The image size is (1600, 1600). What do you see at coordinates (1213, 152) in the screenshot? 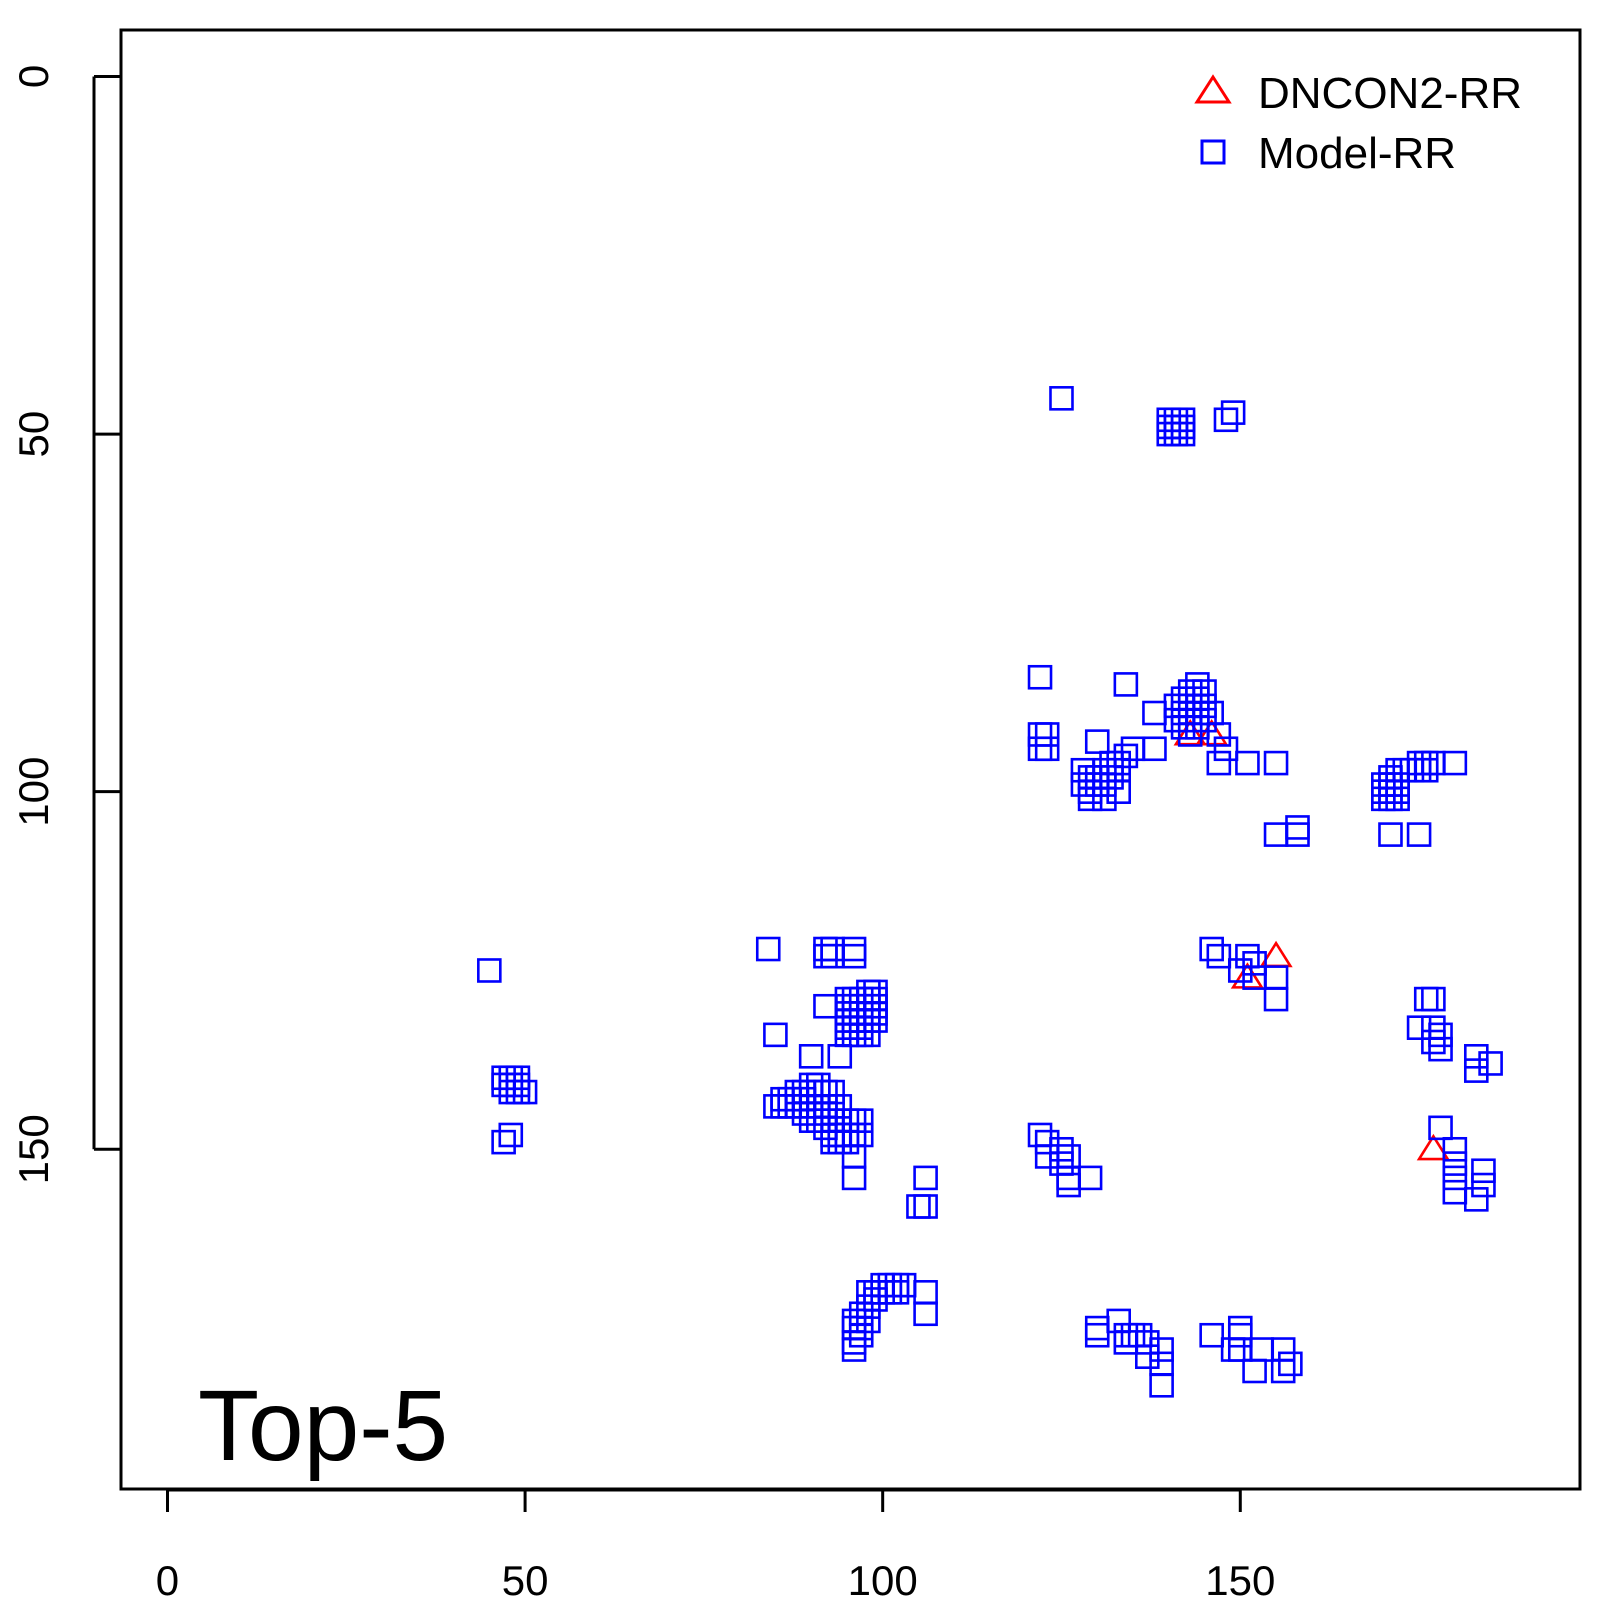
I see `legend-marker-model-rr` at bounding box center [1213, 152].